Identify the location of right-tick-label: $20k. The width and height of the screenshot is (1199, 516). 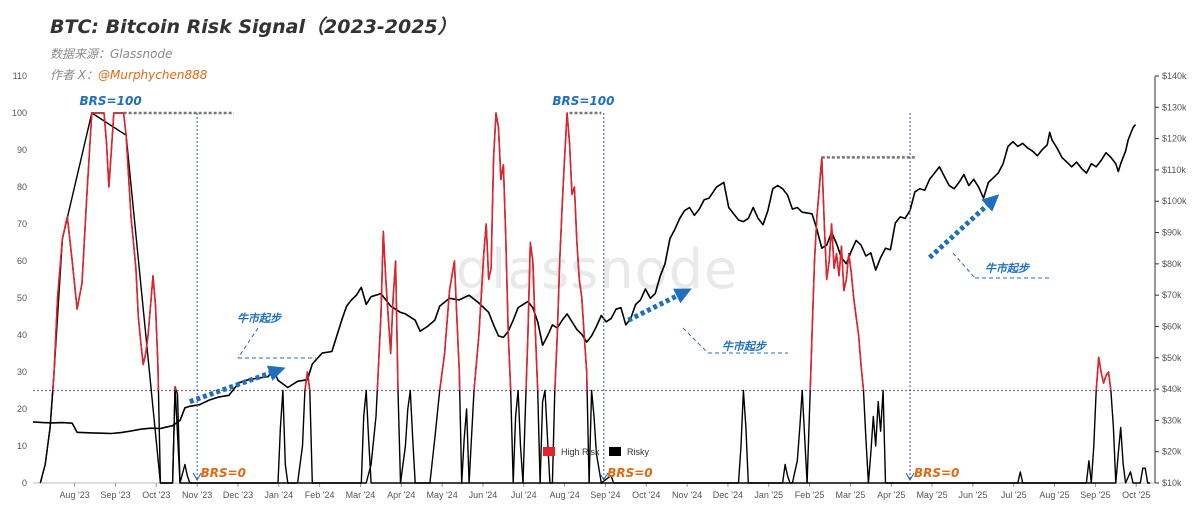
(1172, 452).